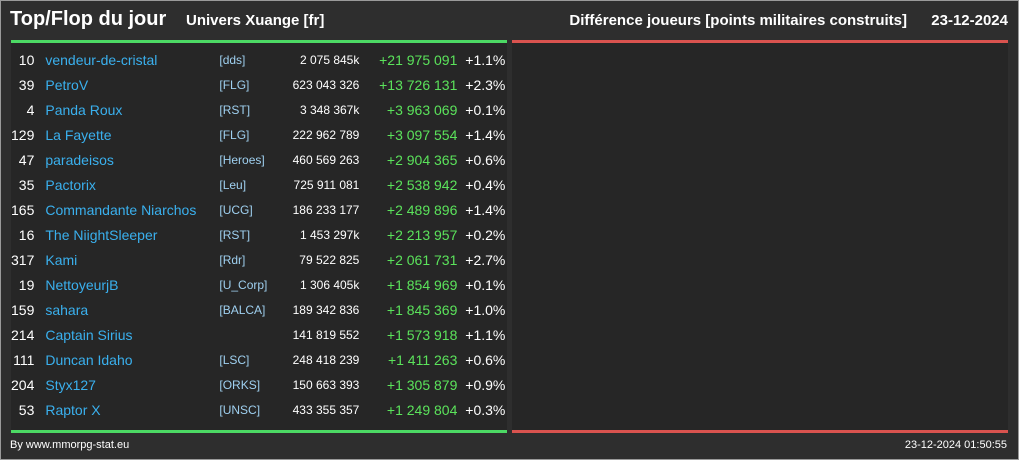  Describe the element at coordinates (485, 384) in the screenshot. I see `percent-change: +0.9%` at that location.